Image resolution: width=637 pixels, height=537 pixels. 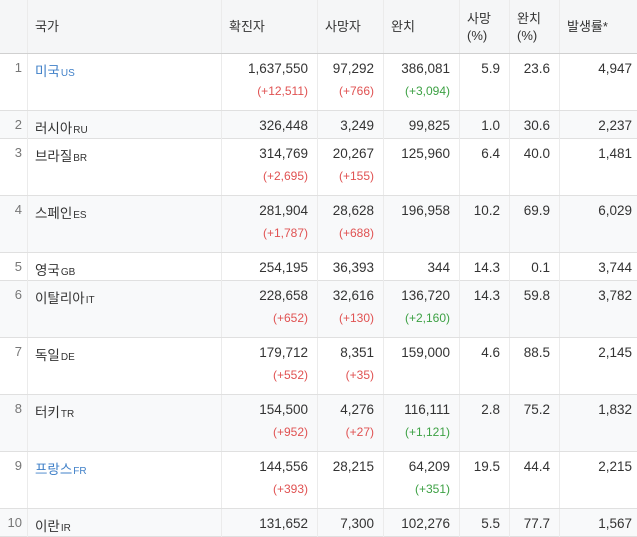 I want to click on country-cell: 이탈리아IT, so click(x=125, y=309).